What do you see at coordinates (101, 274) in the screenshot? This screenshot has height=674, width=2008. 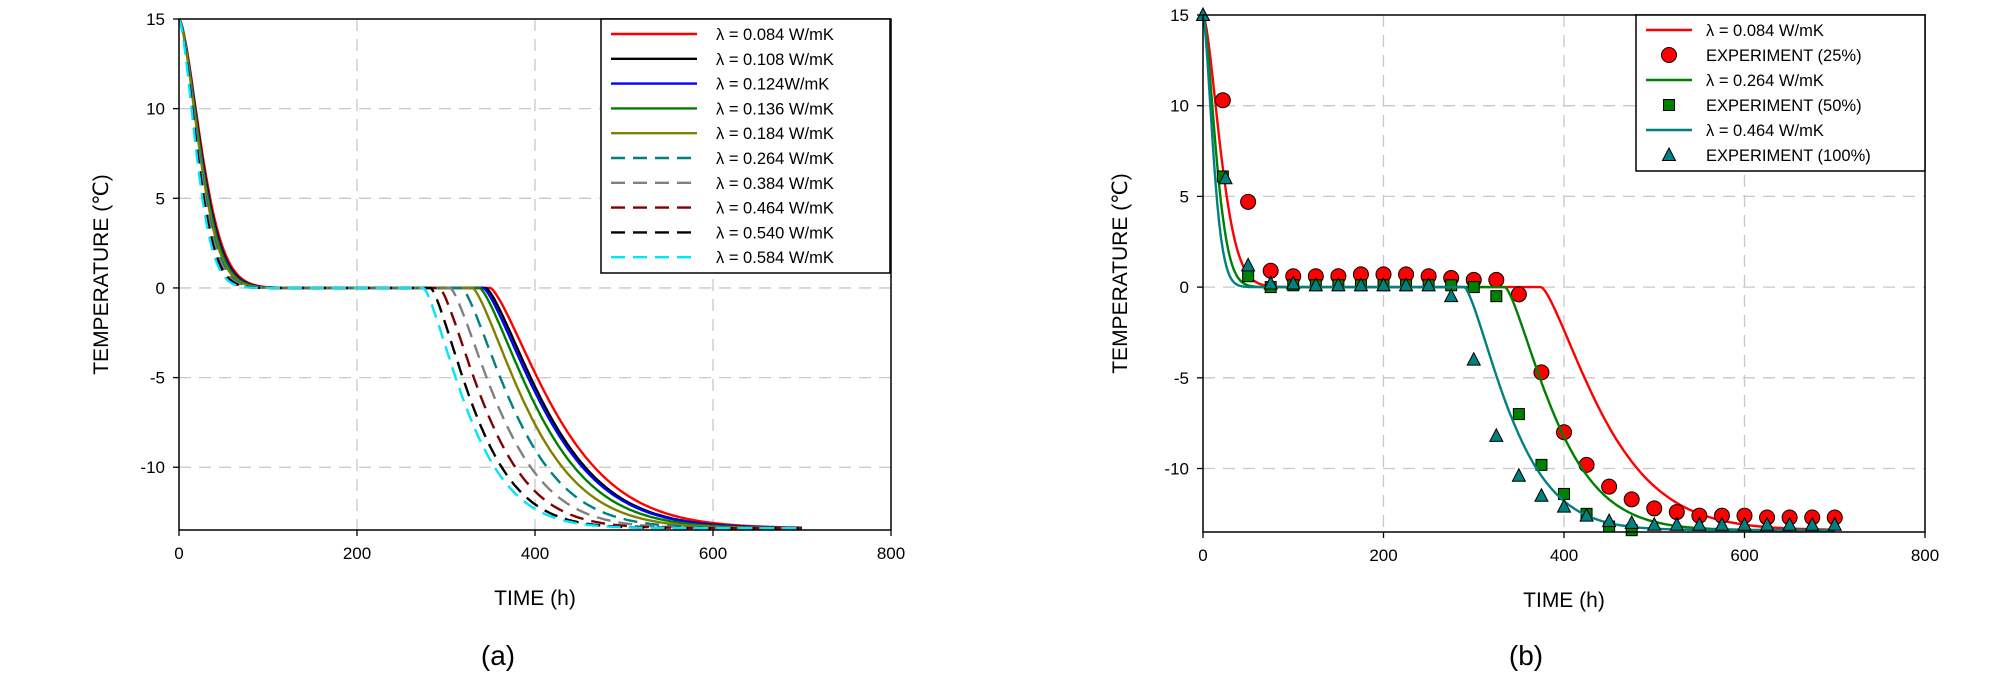 I see `y-axis-title: TEMPERATURE (℃)` at bounding box center [101, 274].